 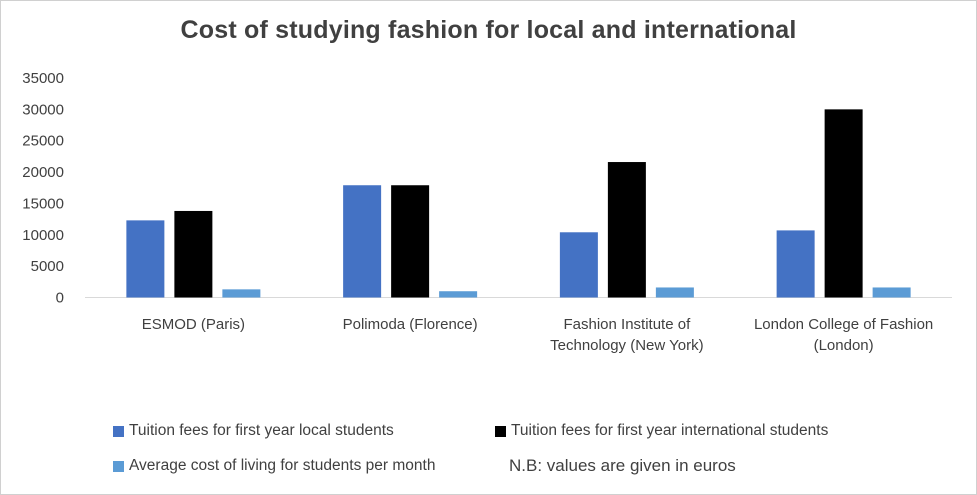 What do you see at coordinates (43, 203) in the screenshot?
I see `y-tick-label: 15000` at bounding box center [43, 203].